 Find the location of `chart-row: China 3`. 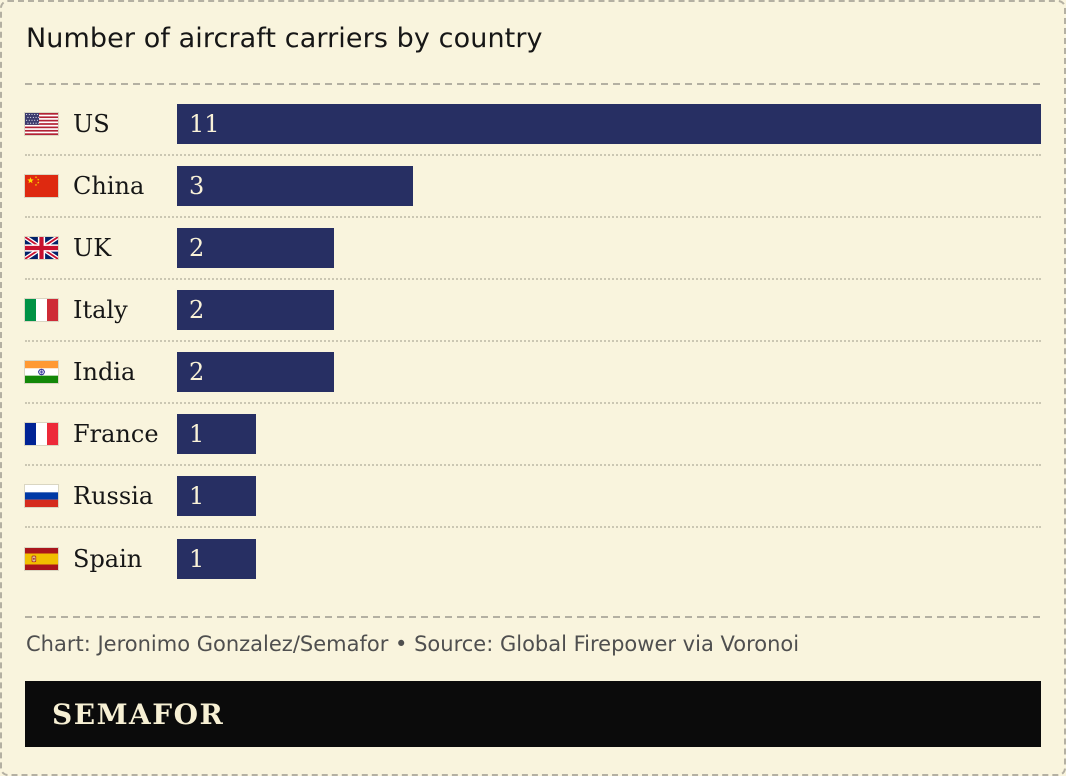

chart-row: China 3 is located at coordinates (533, 187).